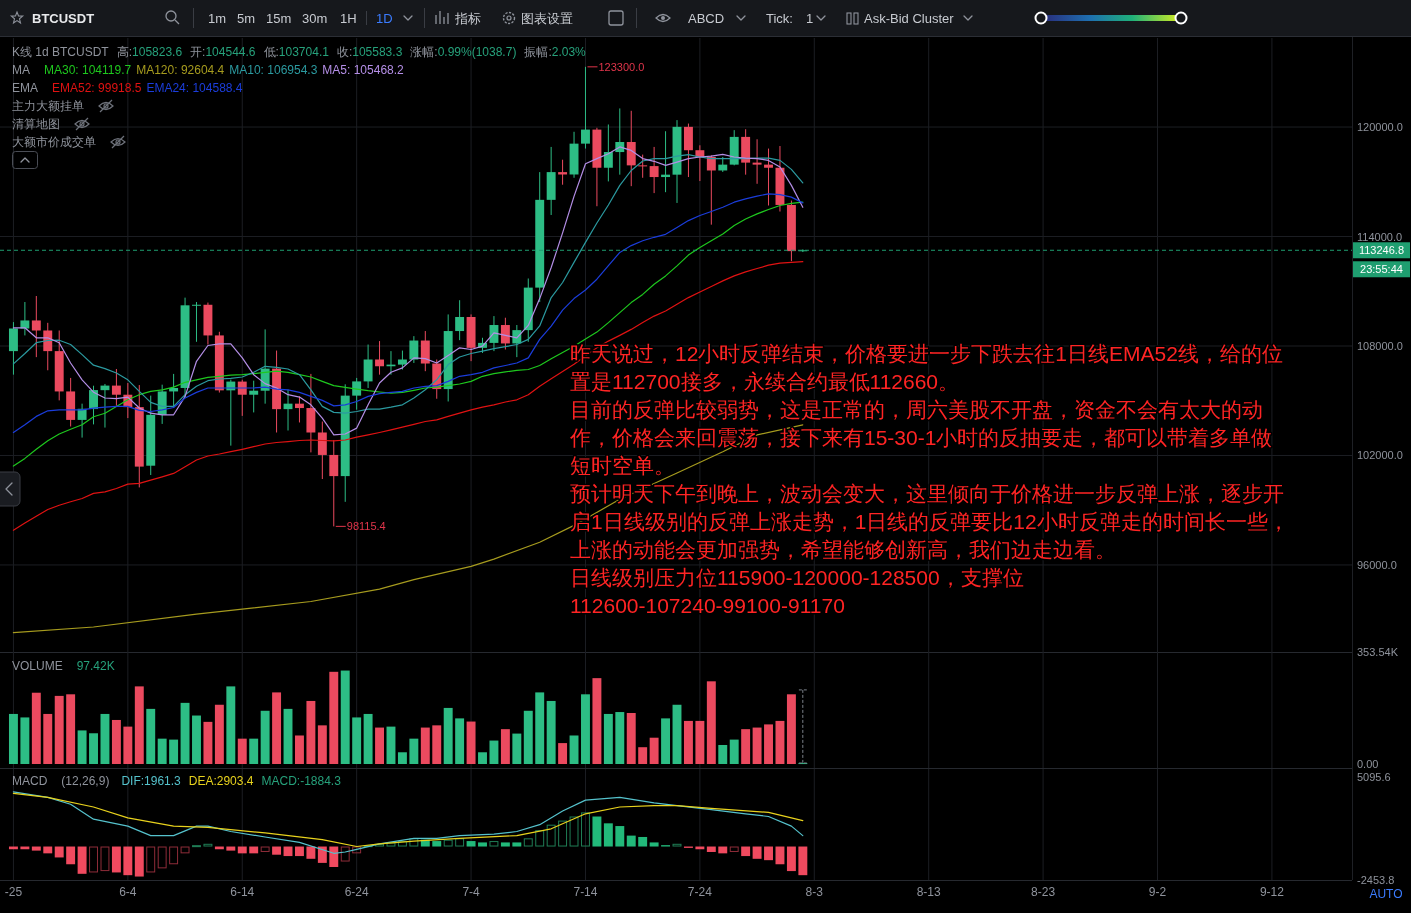 This screenshot has height=913, width=1411. I want to click on text: MACD:-1884.3, so click(301, 781).